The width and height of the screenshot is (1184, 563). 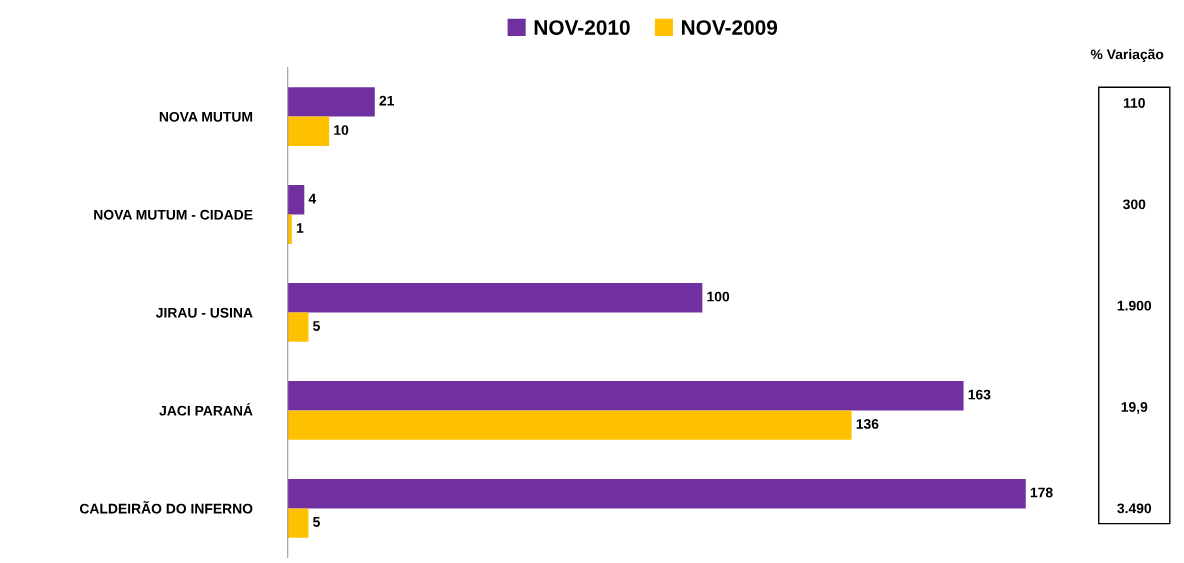 What do you see at coordinates (1041, 492) in the screenshot?
I see `data-label: 178` at bounding box center [1041, 492].